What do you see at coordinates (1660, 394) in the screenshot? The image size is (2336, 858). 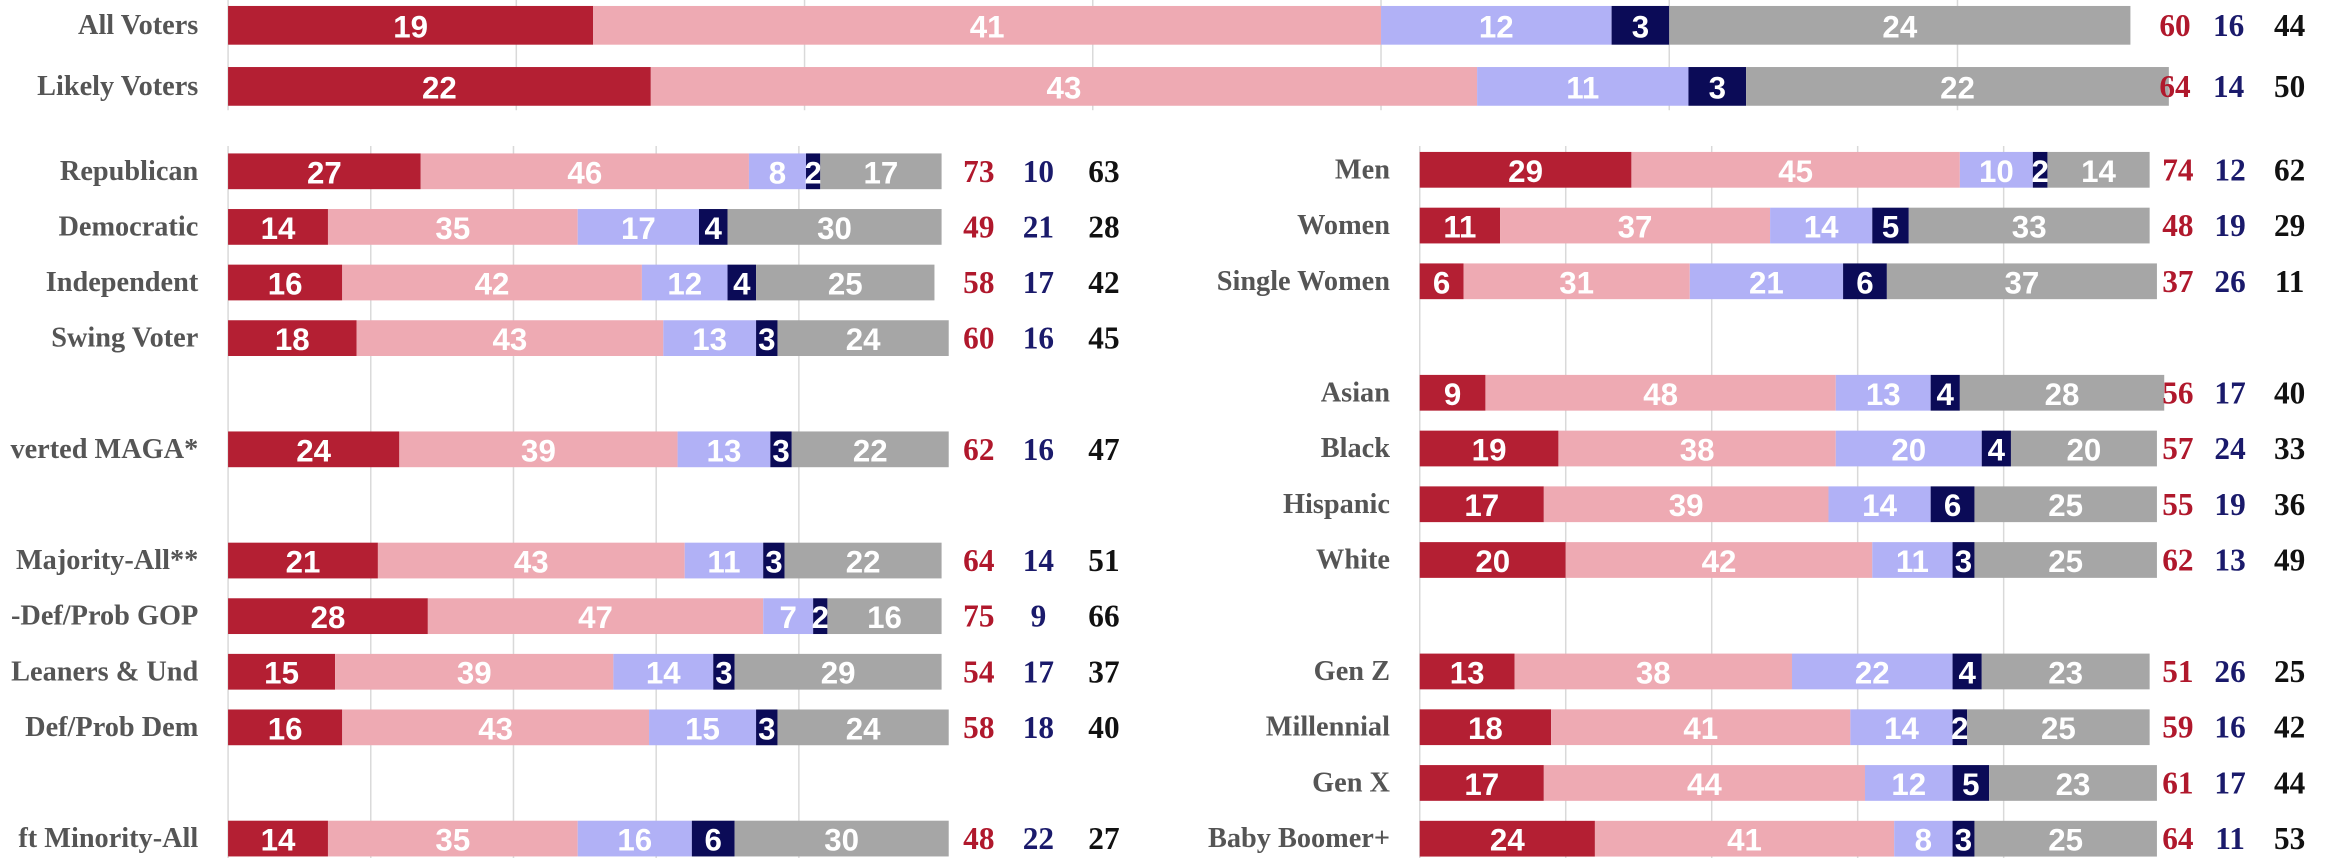 I see `segment-label: 48` at bounding box center [1660, 394].